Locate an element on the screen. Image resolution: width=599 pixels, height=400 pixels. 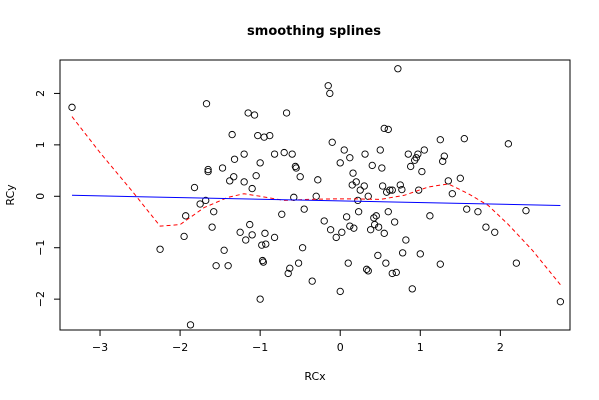
x-axis: −3 −2 −1 0 1 2 is located at coordinates (298, 342).